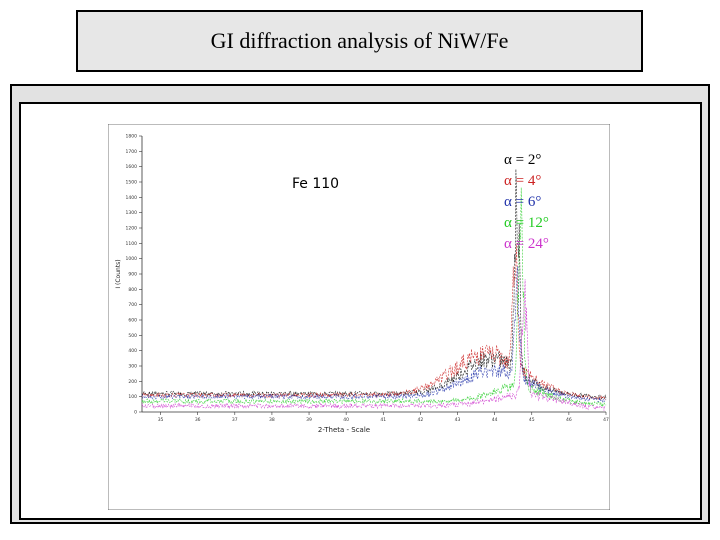 The width and height of the screenshot is (720, 540). Describe the element at coordinates (132, 167) in the screenshot. I see `y-tick-label: 1600` at that location.